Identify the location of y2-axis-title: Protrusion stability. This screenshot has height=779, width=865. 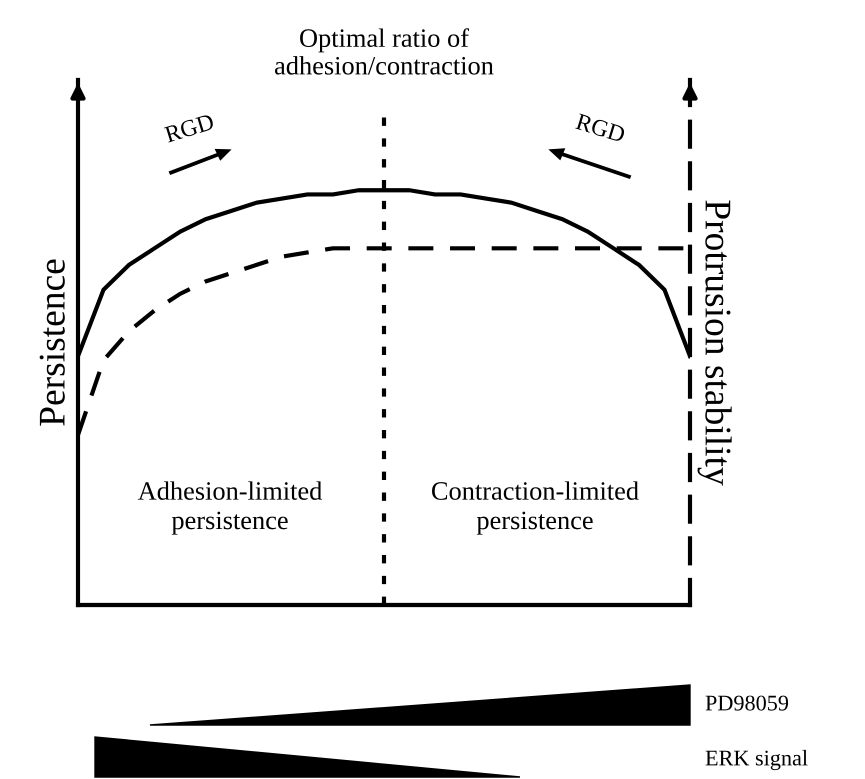
(715, 343).